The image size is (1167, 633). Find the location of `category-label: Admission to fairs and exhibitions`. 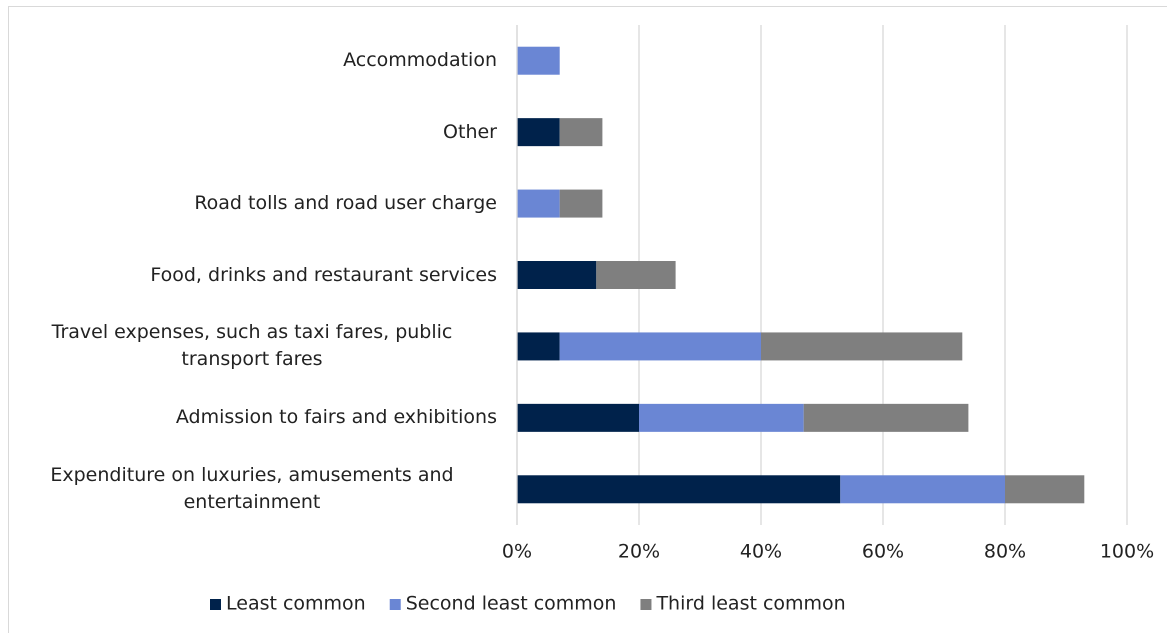

category-label: Admission to fairs and exhibitions is located at coordinates (252, 418).